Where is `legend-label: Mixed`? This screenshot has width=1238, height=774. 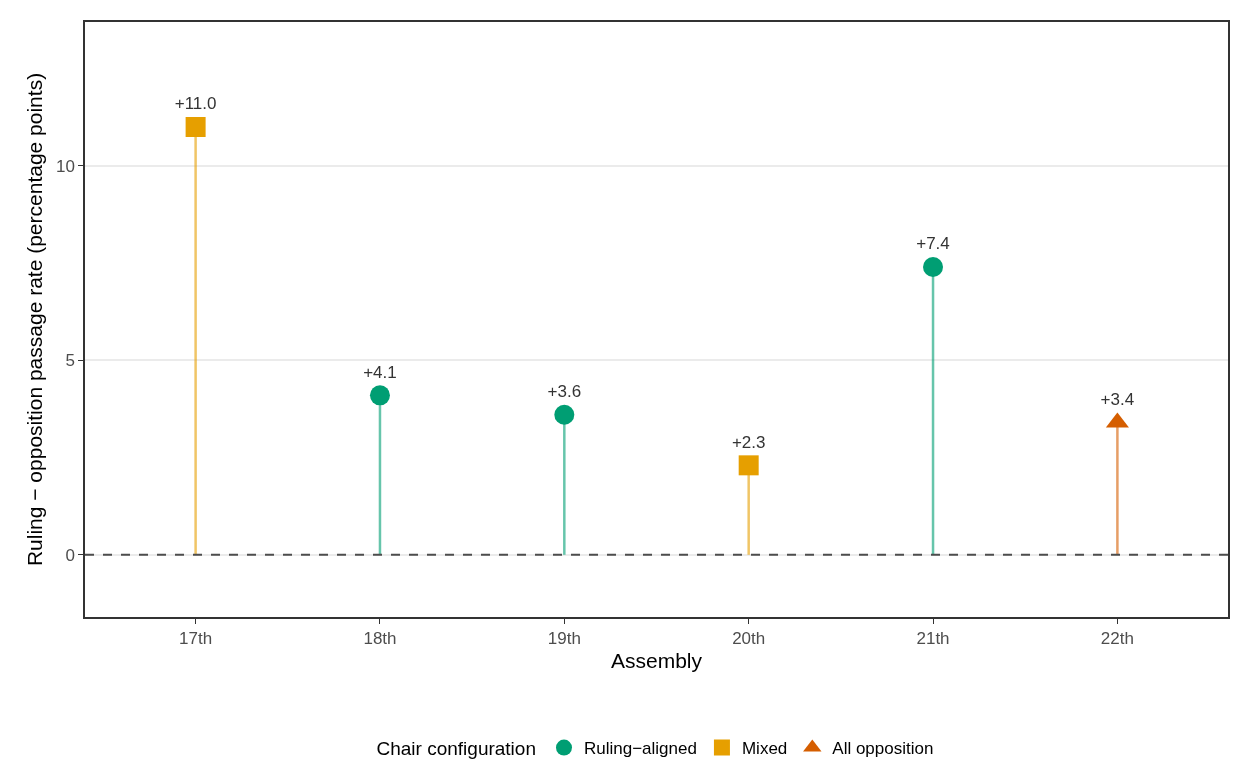 legend-label: Mixed is located at coordinates (764, 749).